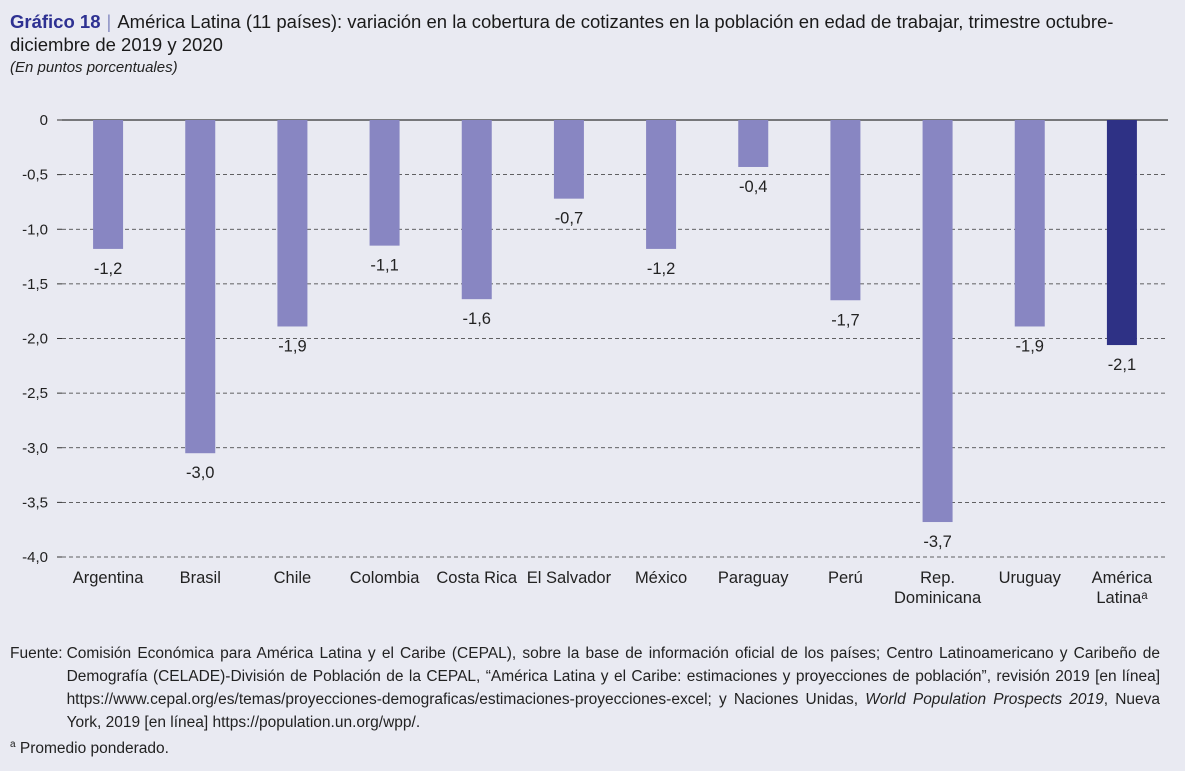  Describe the element at coordinates (35, 175) in the screenshot. I see `y-tick-label: -0,5` at that location.